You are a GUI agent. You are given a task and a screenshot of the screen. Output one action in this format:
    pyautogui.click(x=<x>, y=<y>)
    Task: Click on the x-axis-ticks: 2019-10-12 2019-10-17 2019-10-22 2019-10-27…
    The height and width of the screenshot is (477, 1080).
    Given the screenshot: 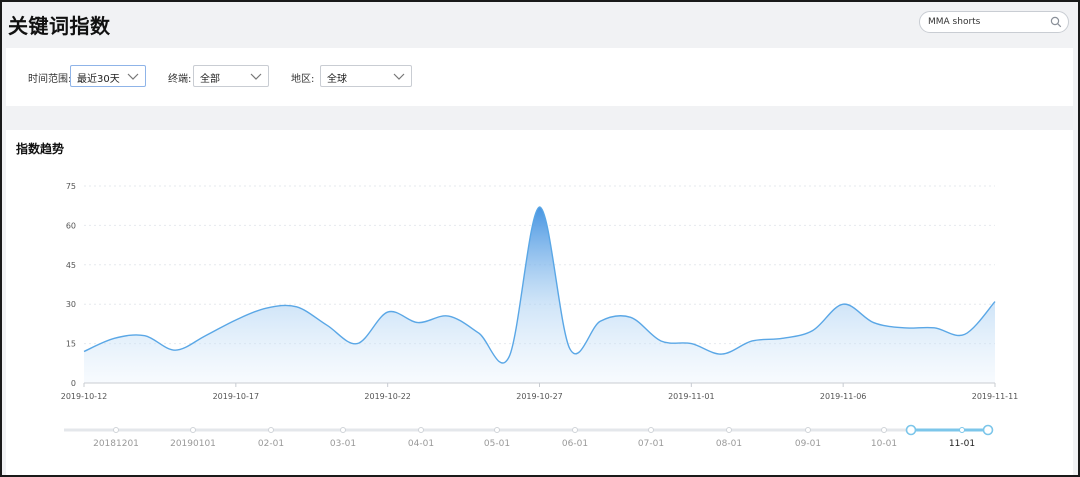 What is the action you would take?
    pyautogui.click(x=540, y=392)
    